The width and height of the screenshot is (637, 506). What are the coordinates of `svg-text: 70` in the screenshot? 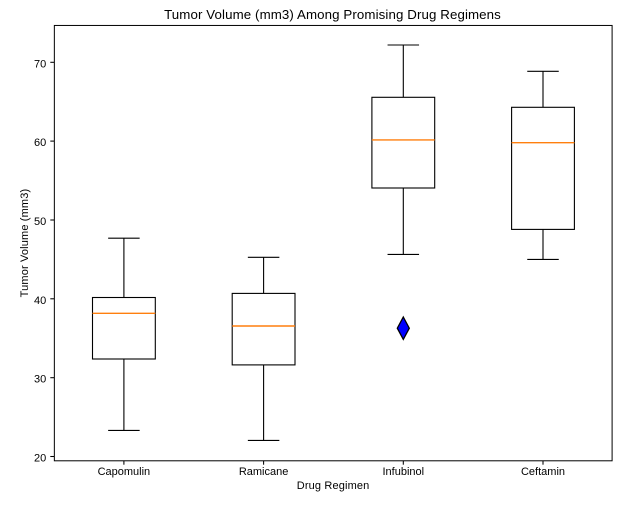 It's located at (40, 64).